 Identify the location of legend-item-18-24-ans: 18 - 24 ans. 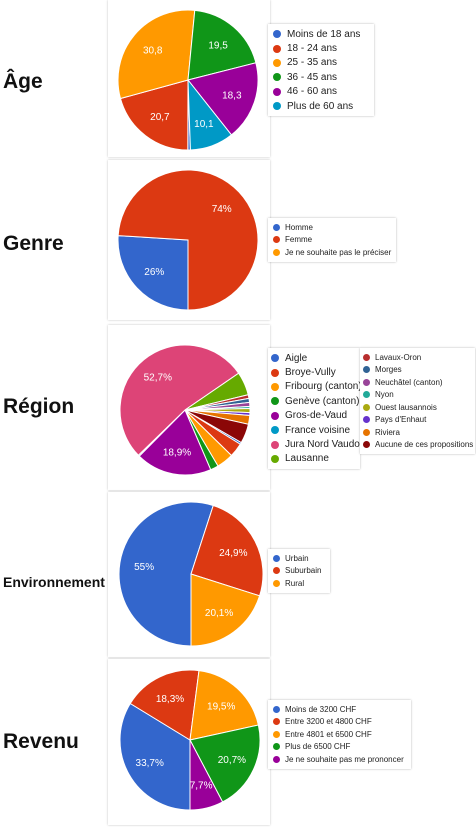
(320, 48).